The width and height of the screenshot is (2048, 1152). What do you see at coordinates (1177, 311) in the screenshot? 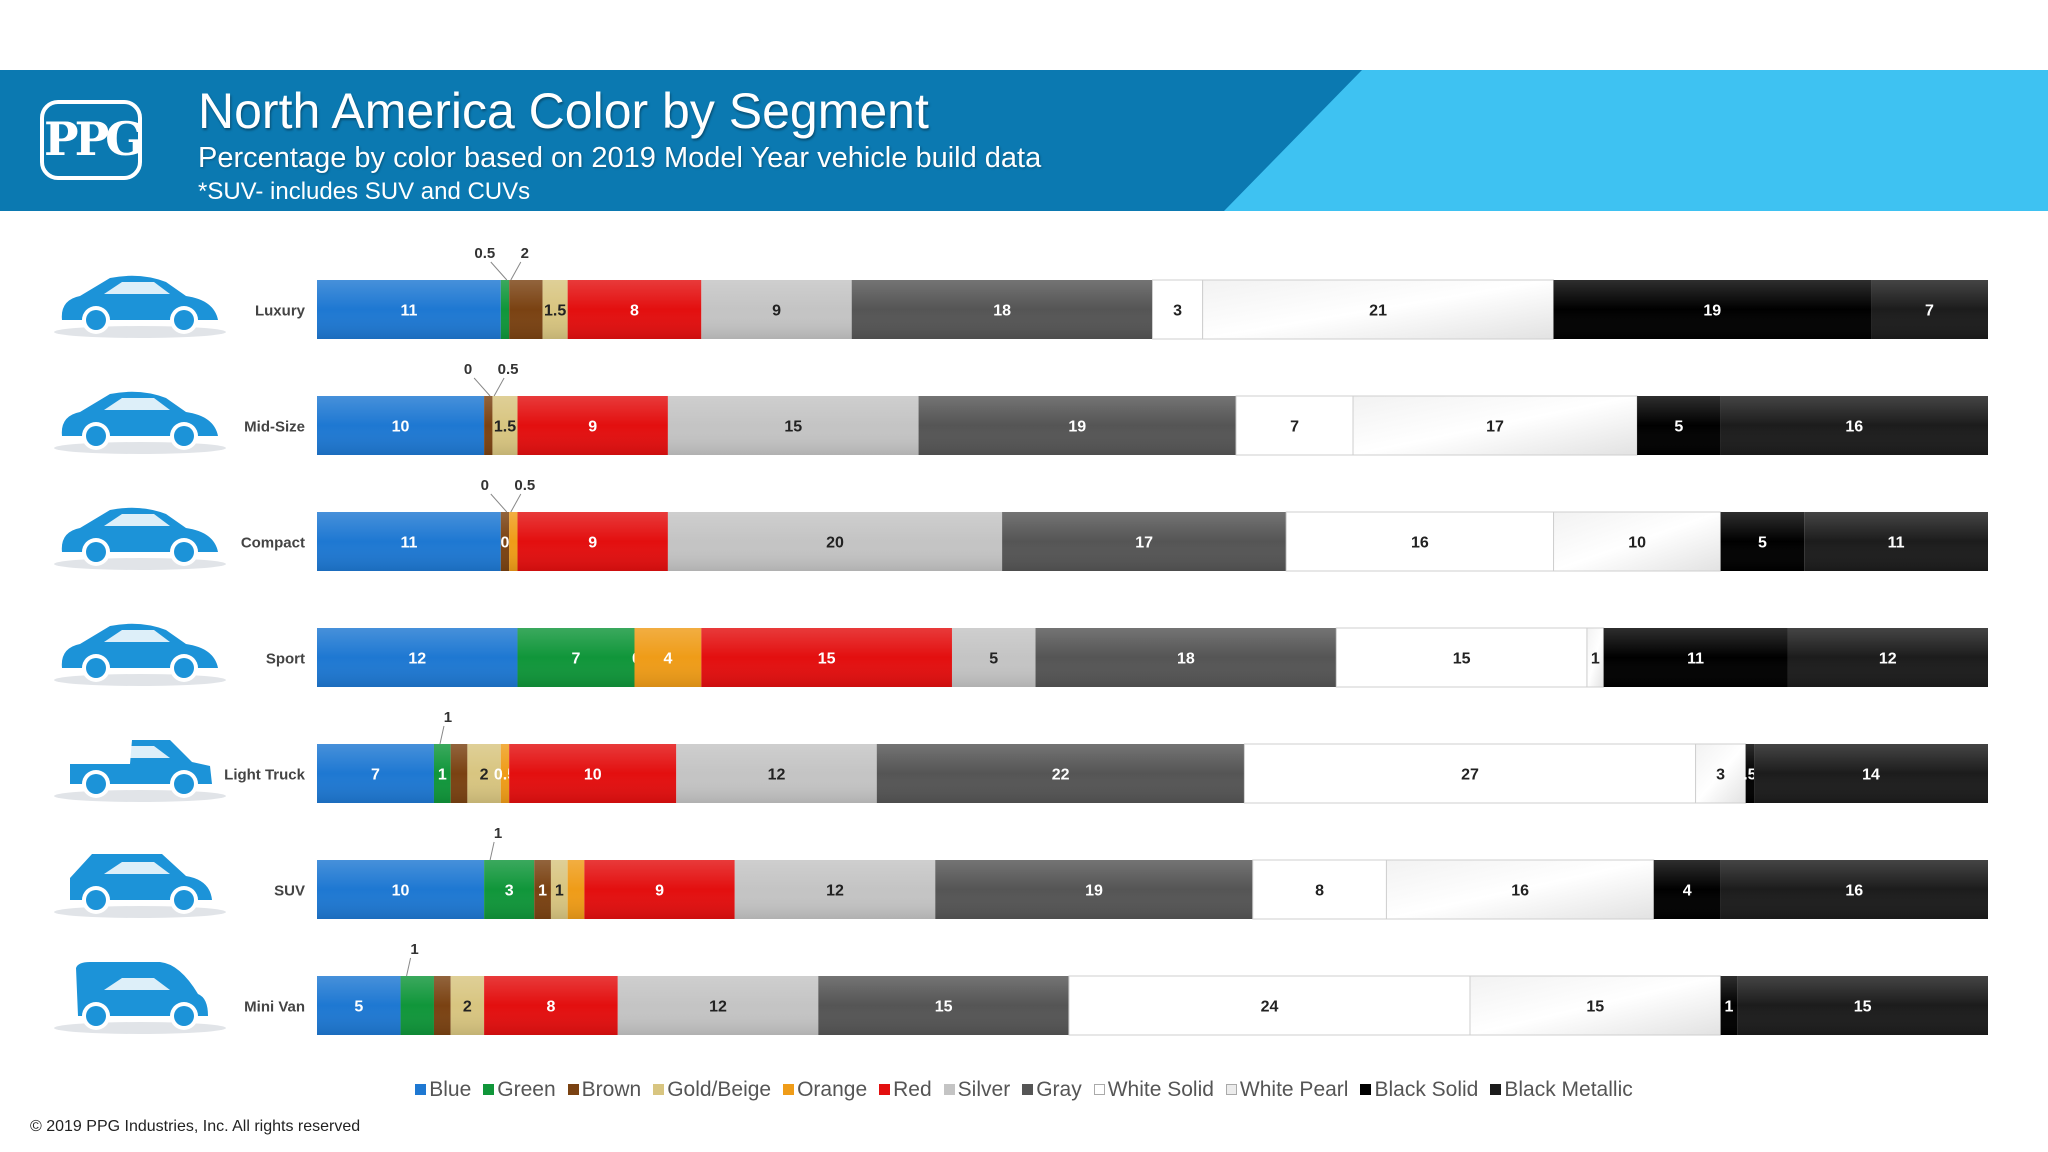
I see `data-label: 3` at bounding box center [1177, 311].